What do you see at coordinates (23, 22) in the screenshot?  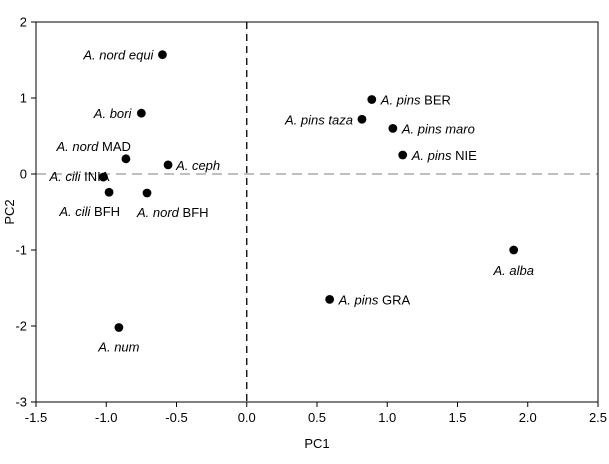 I see `y-tick-label: 2` at bounding box center [23, 22].